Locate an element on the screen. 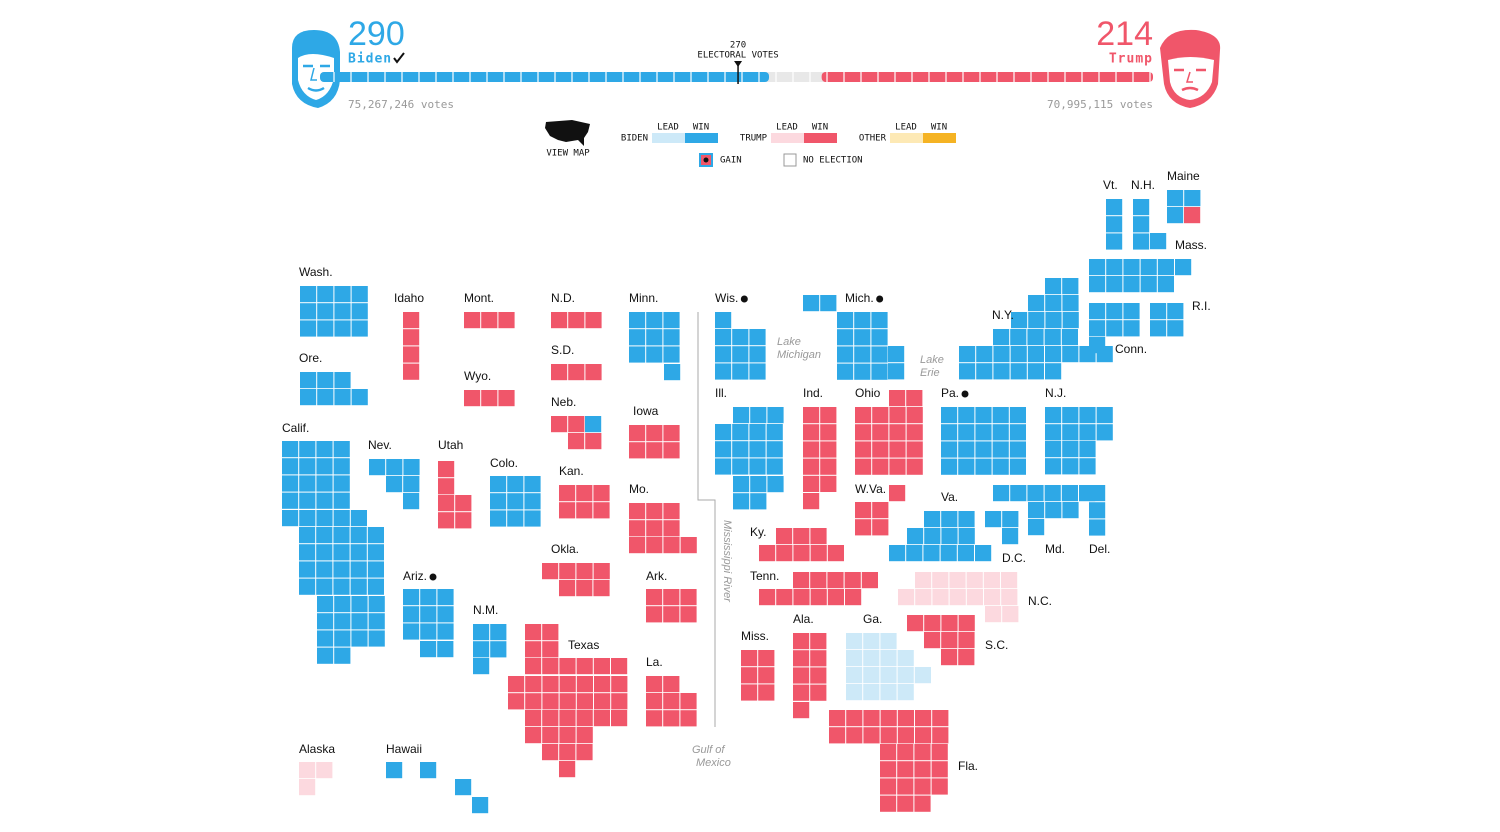  state: Del. is located at coordinates (1099, 520).